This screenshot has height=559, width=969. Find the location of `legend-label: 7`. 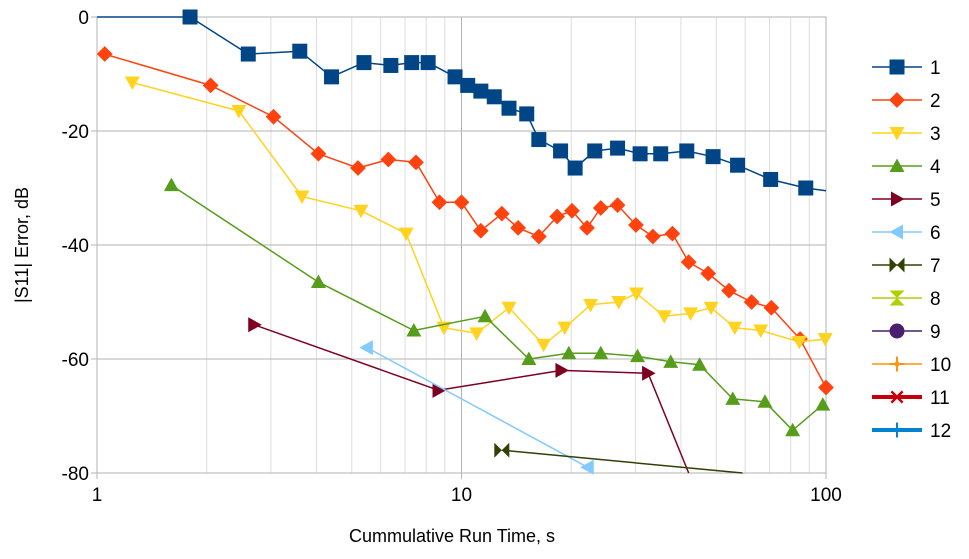

legend-label: 7 is located at coordinates (935, 266).